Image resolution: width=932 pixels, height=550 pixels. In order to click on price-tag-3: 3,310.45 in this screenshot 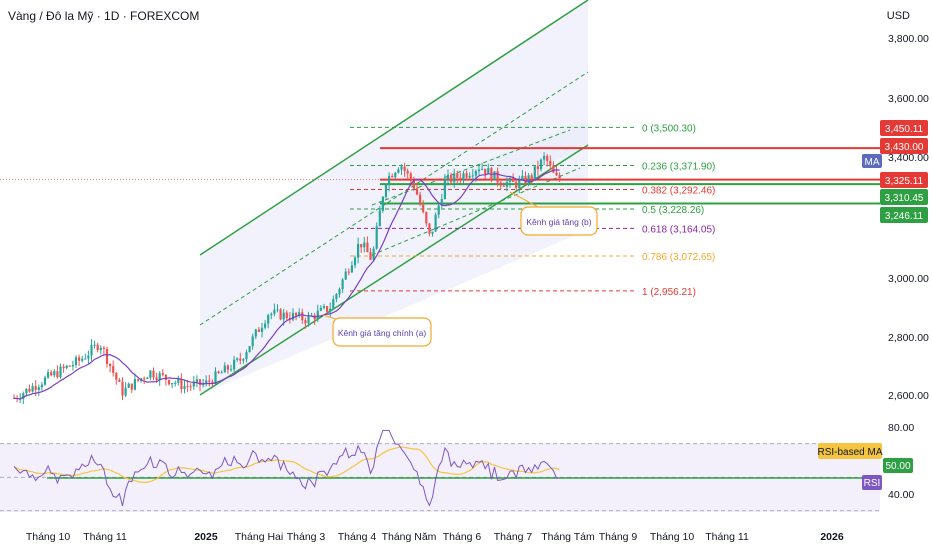, I will do `click(904, 198)`.